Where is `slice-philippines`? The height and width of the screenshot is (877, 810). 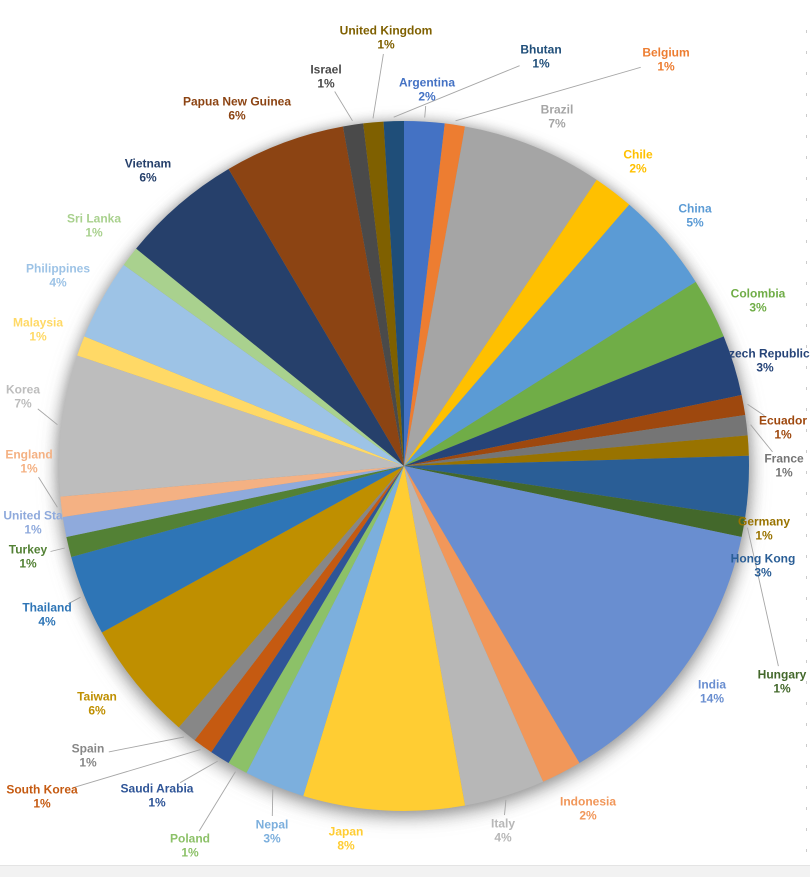
slice-philippines is located at coordinates (244, 365).